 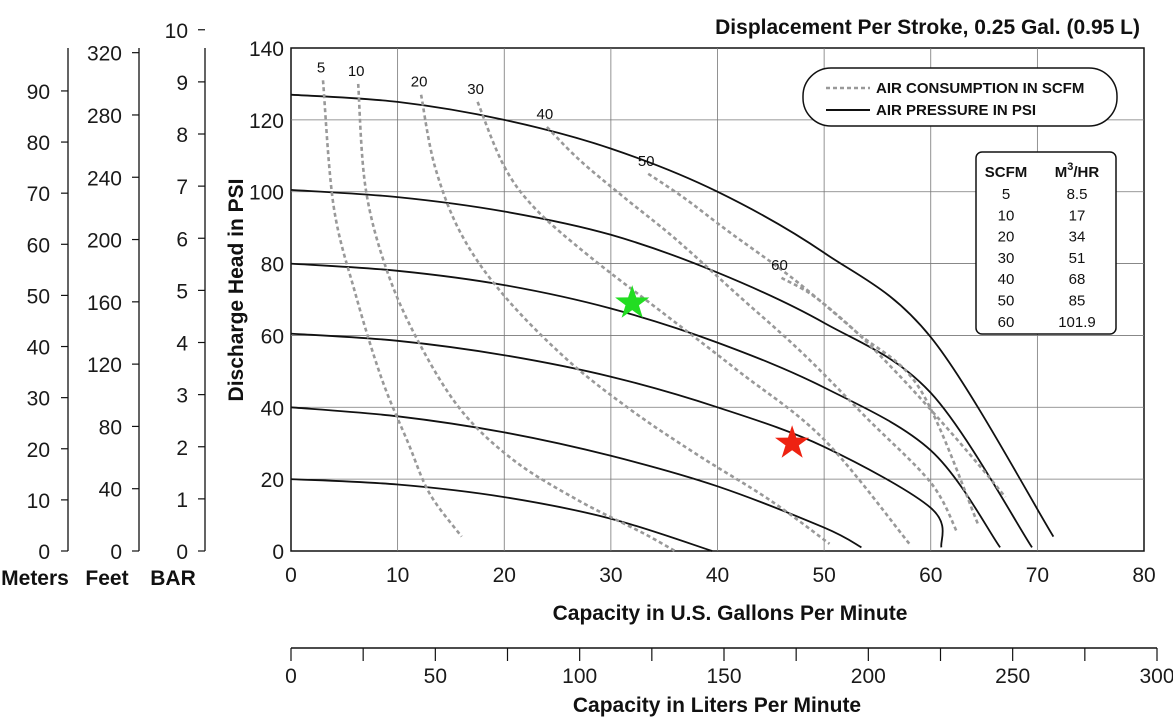 I want to click on y-tick-label: 40, so click(x=272, y=408).